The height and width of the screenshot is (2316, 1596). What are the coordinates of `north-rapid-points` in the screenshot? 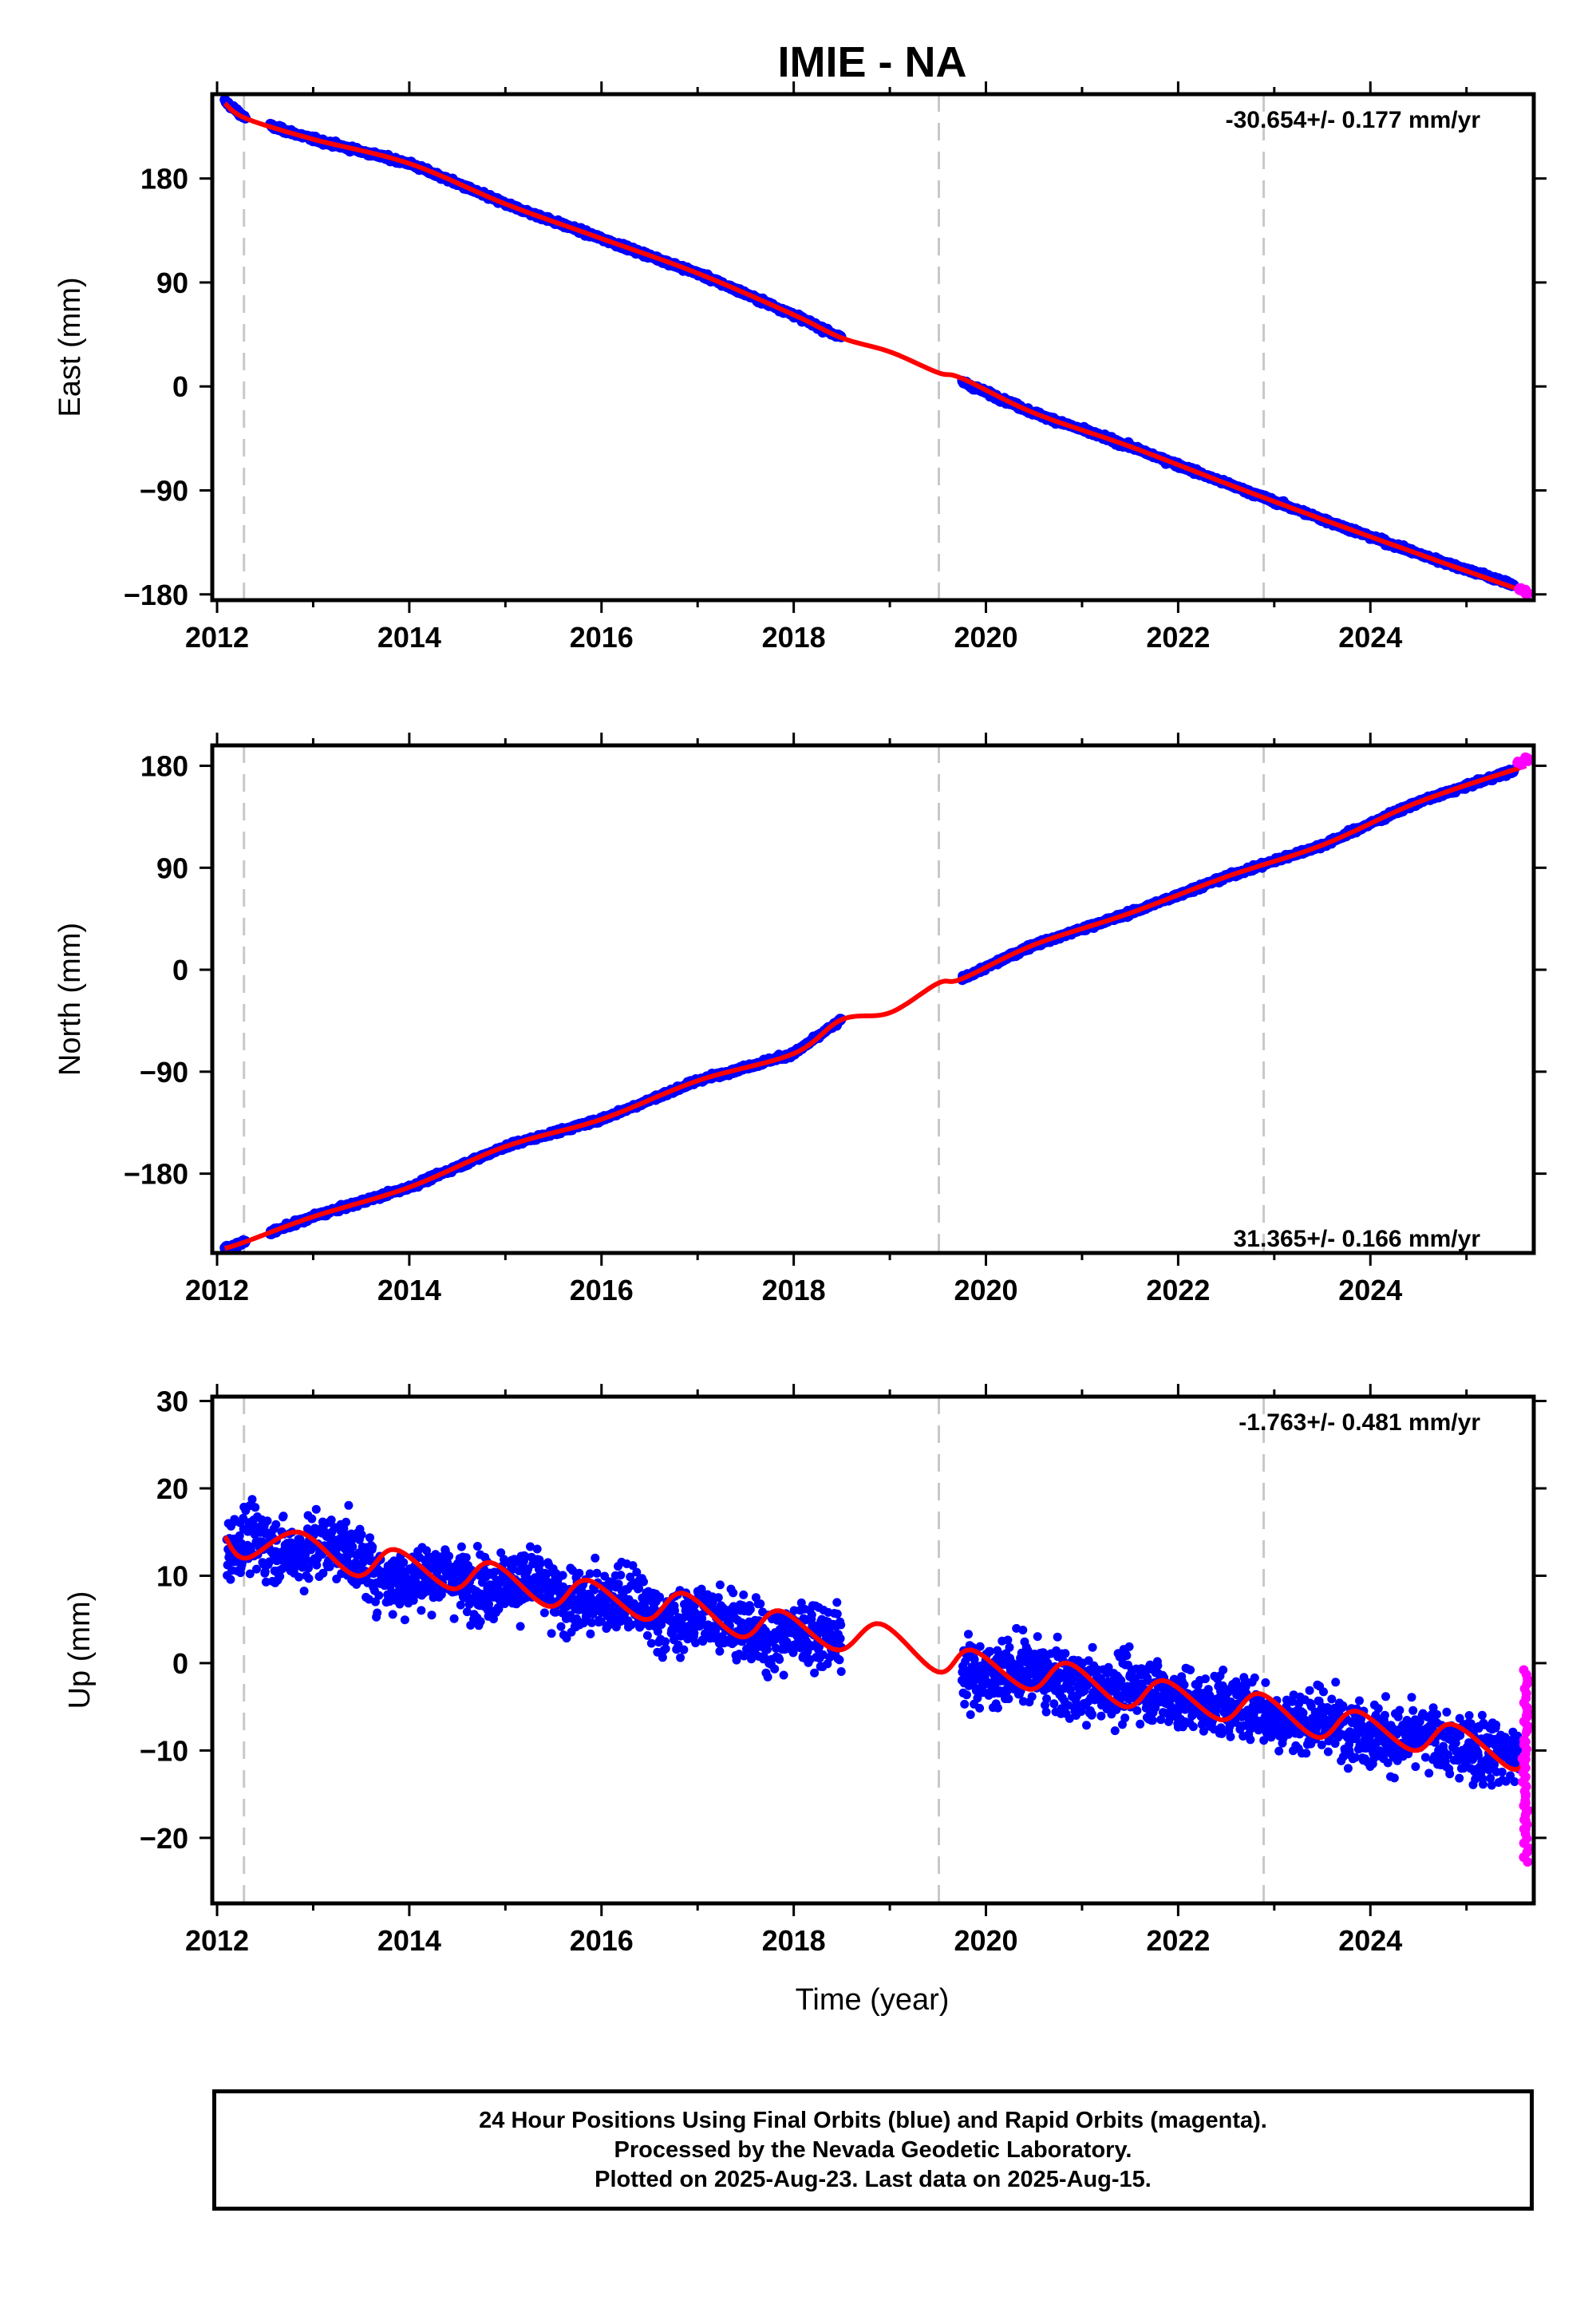 It's located at (1523, 761).